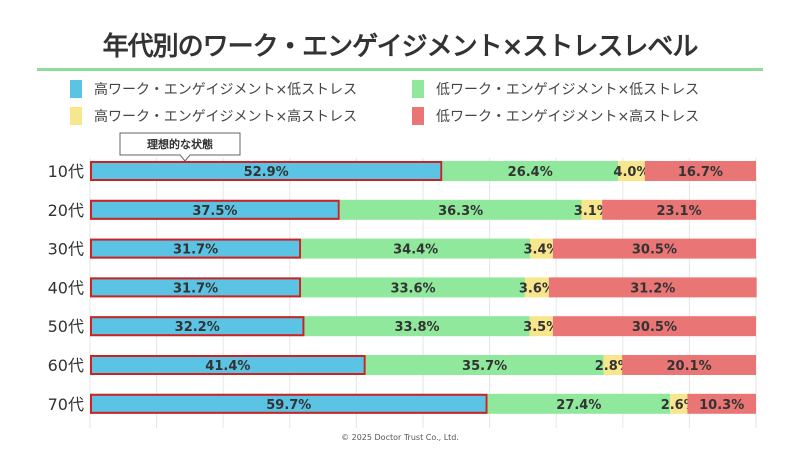 Image resolution: width=800 pixels, height=450 pixels. I want to click on category-label: 10代, so click(66, 171).